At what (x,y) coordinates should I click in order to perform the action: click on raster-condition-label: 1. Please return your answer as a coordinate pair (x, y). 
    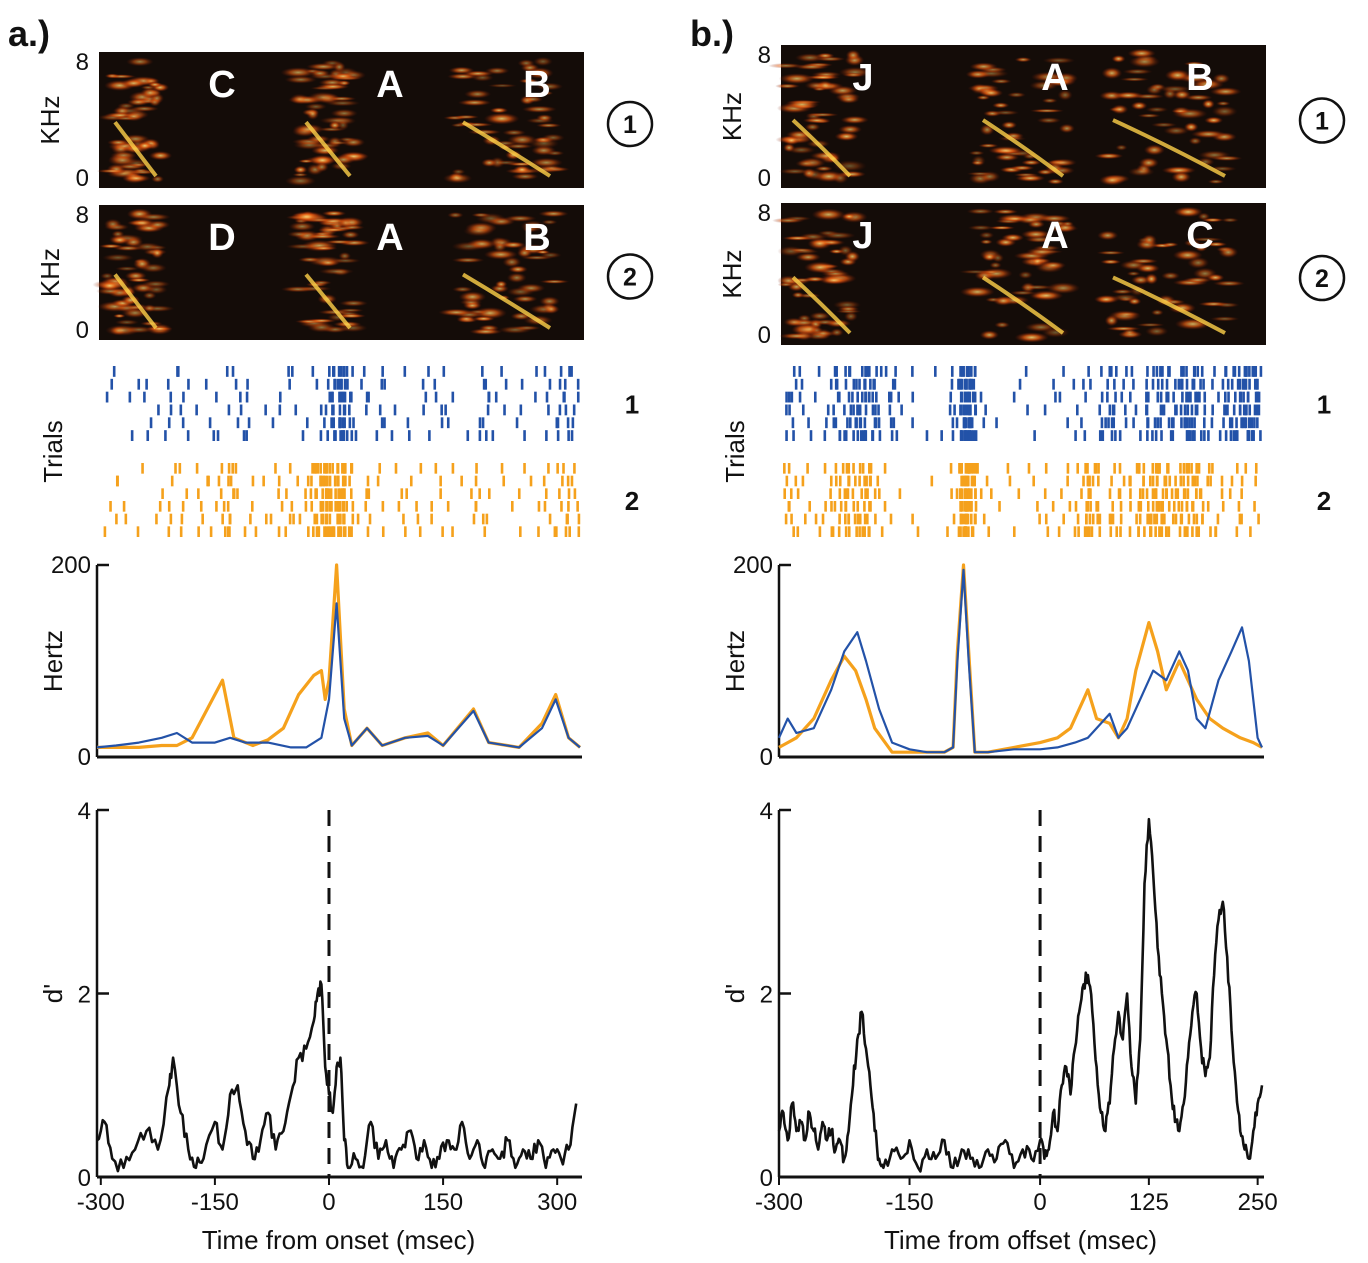
    Looking at the image, I should click on (1324, 405).